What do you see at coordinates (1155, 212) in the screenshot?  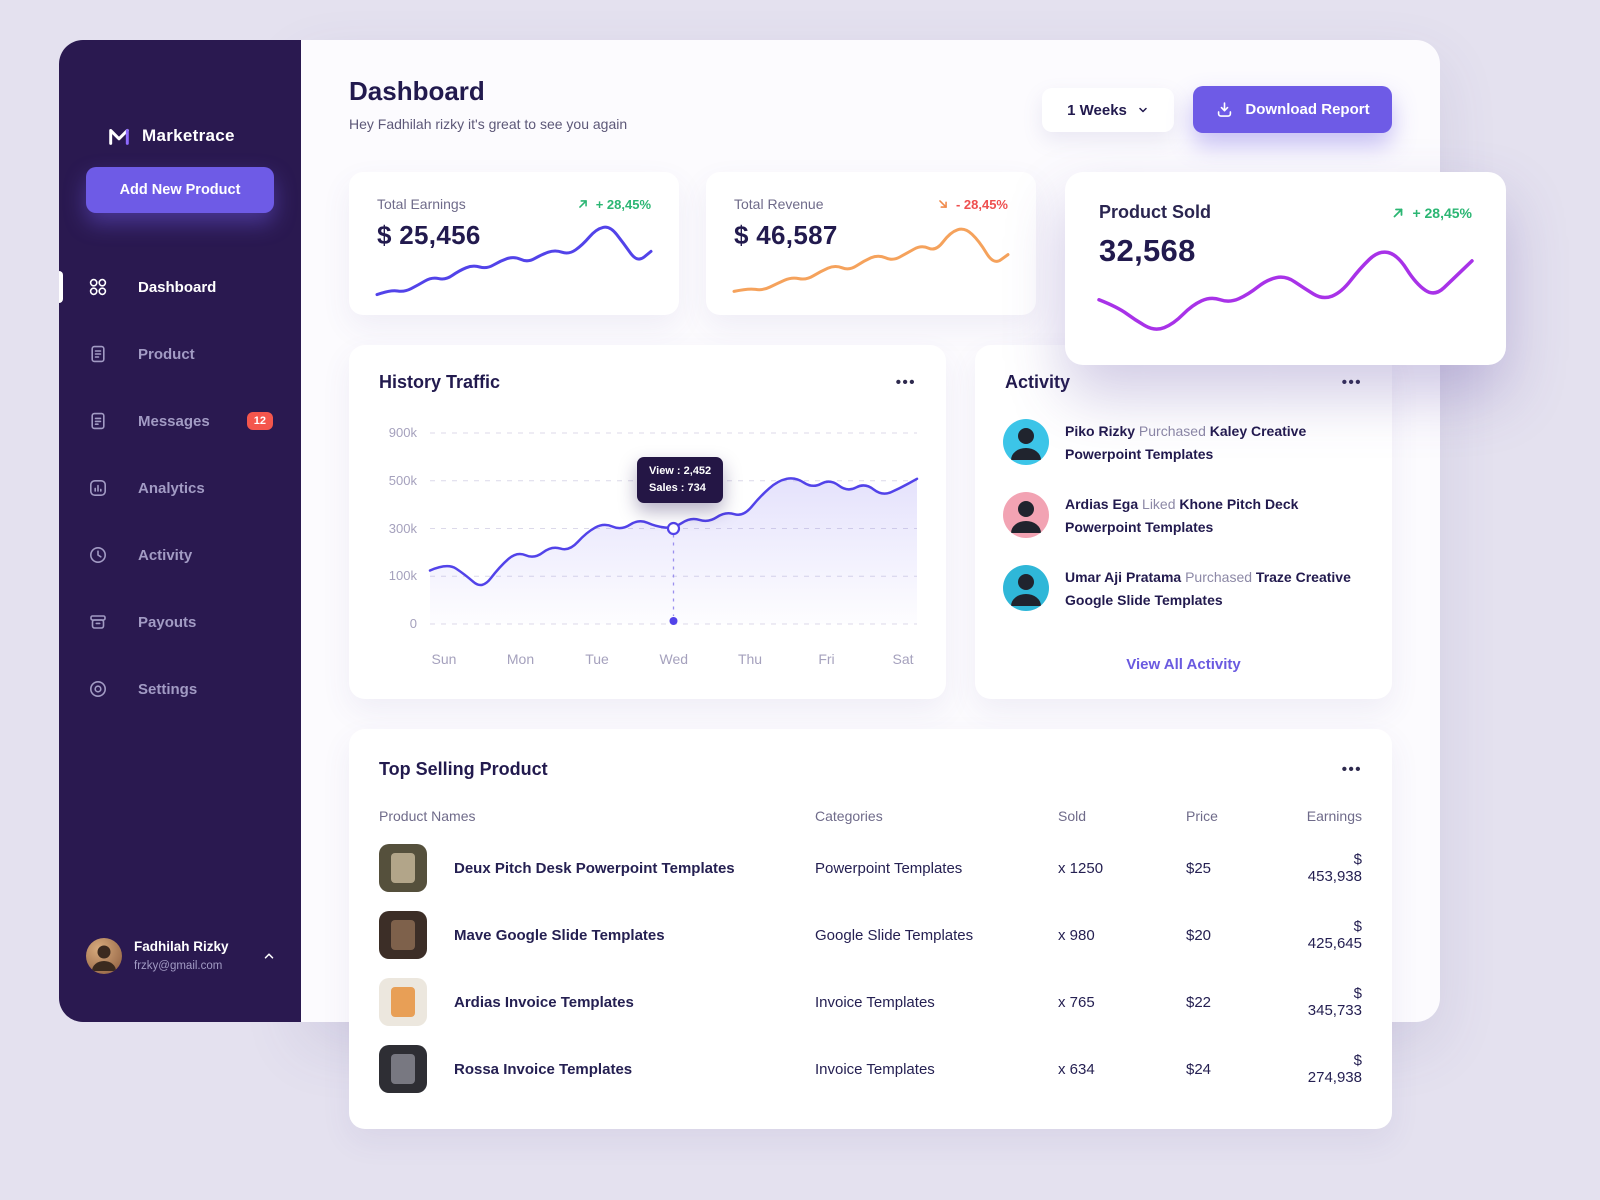 I see `stat-label: Product Sold` at bounding box center [1155, 212].